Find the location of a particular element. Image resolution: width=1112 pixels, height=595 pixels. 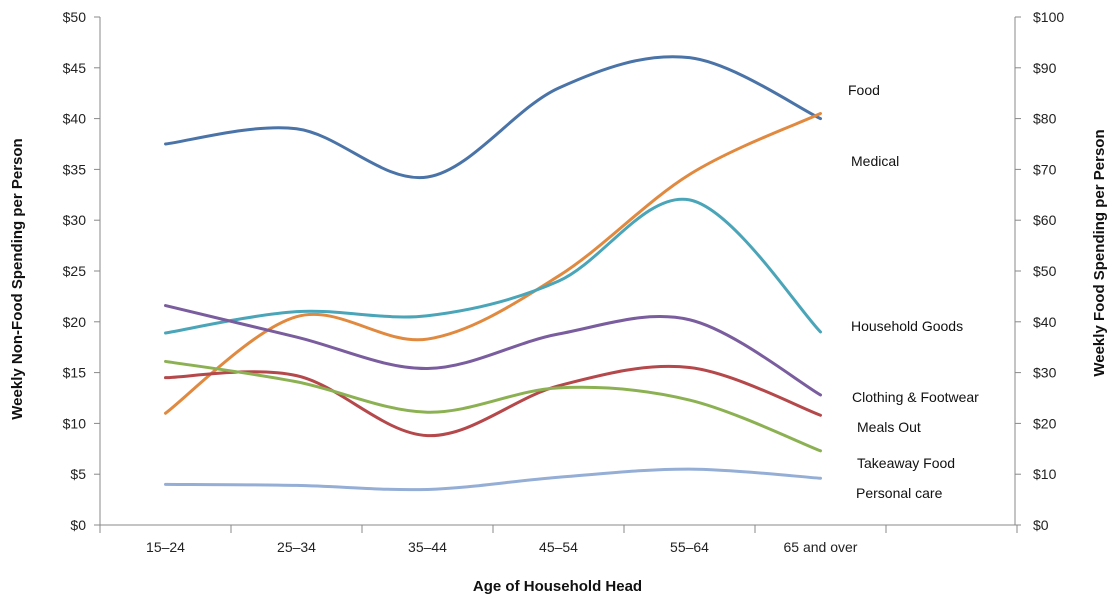

y2-tick-label: $40 is located at coordinates (1045, 322).